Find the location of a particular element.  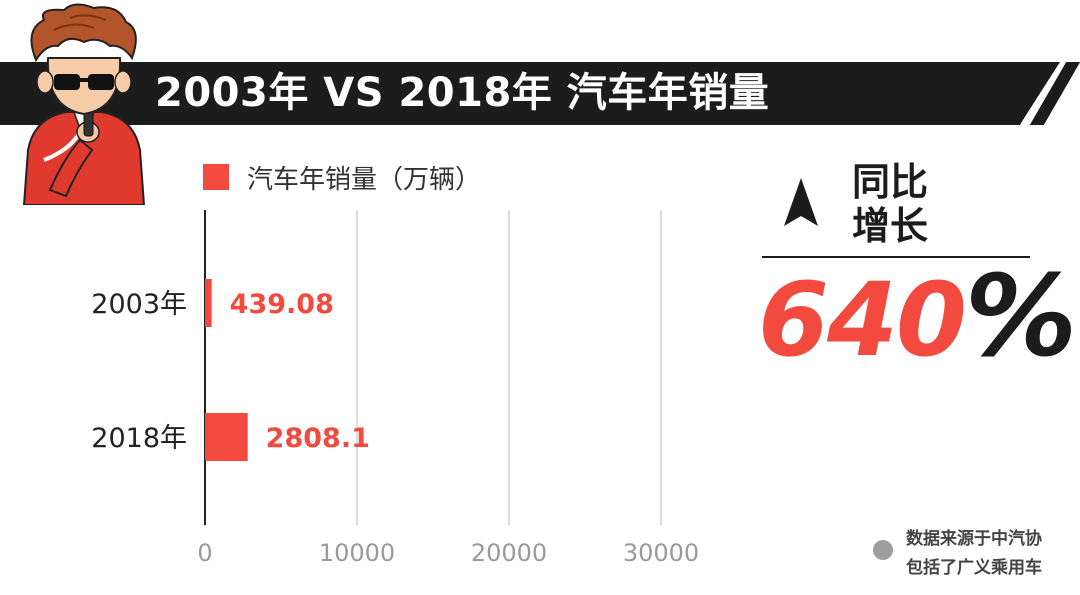

x-tick-label: 10000 is located at coordinates (357, 553).